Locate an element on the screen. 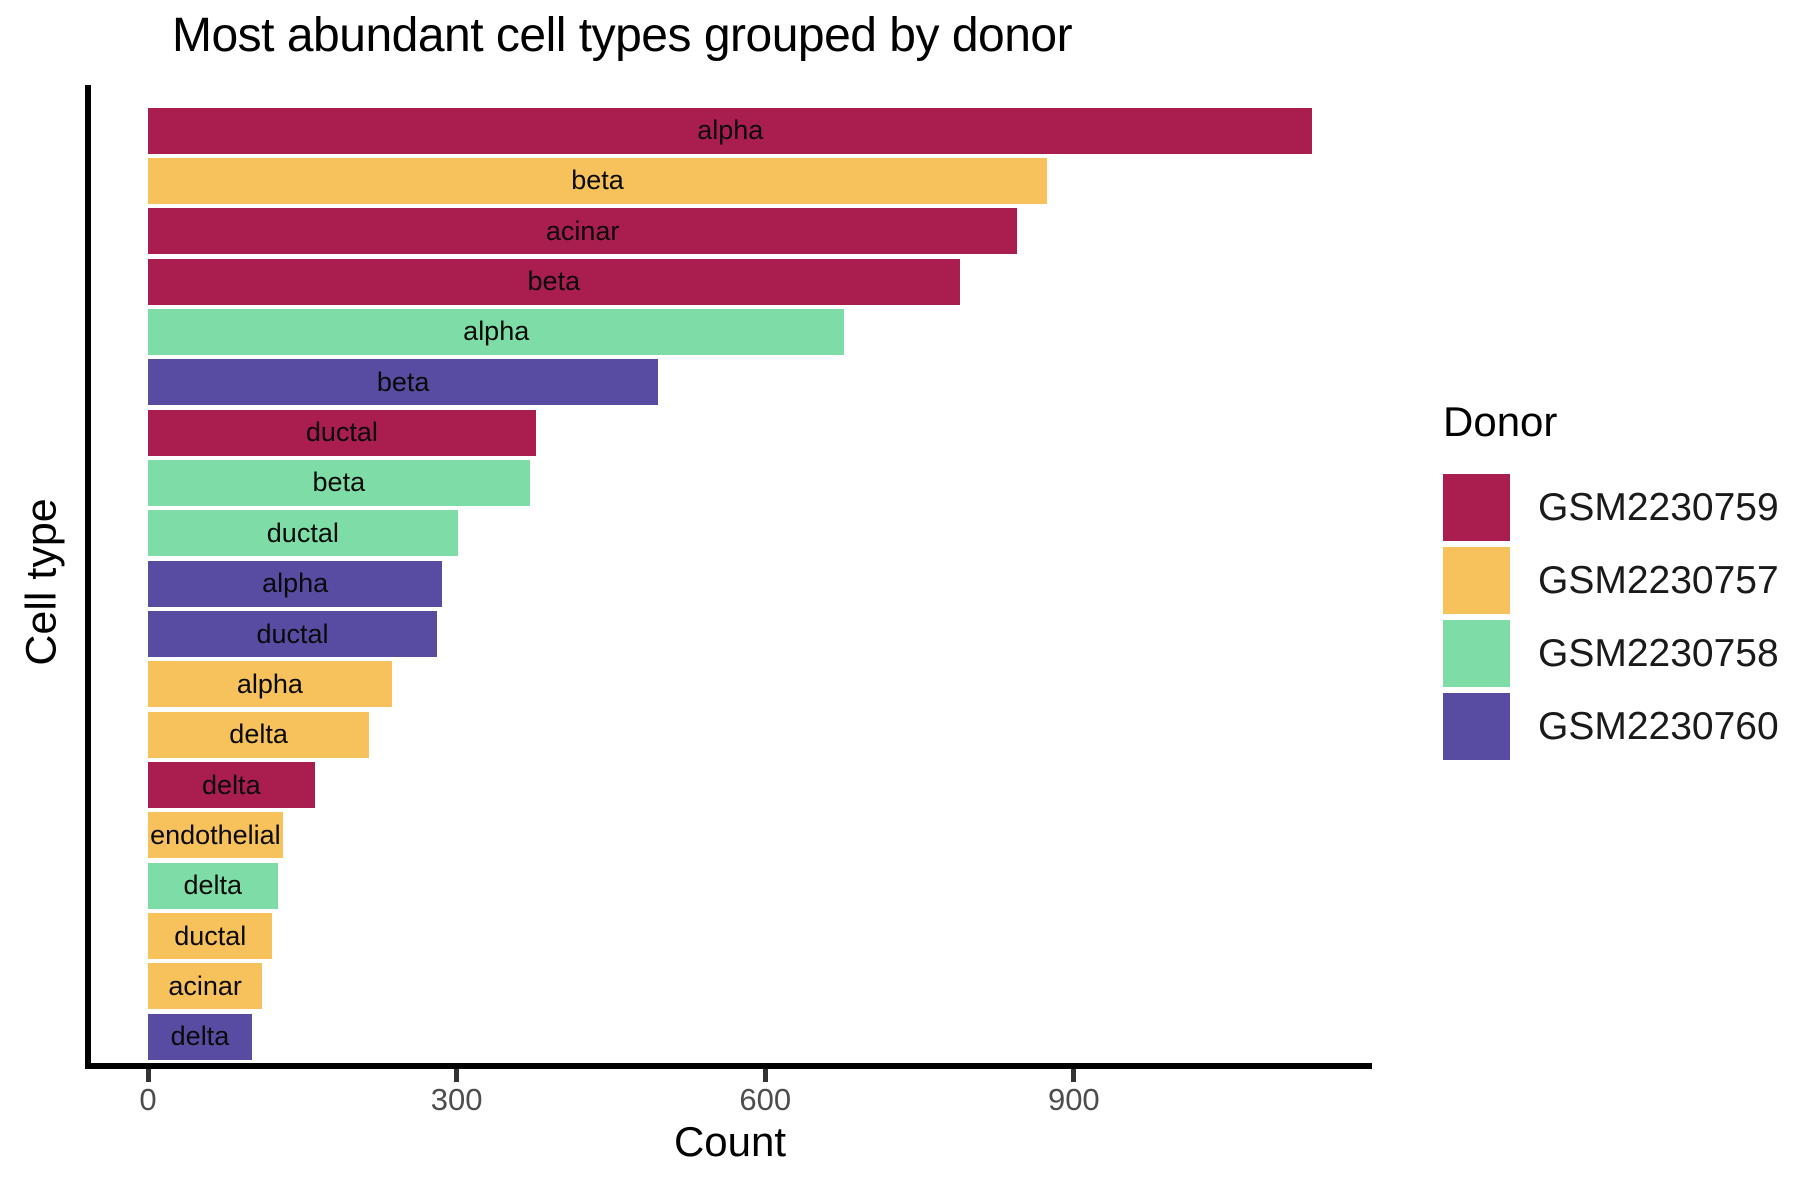 The height and width of the screenshot is (1200, 1800). x-tick-label: 900 is located at coordinates (1073, 1099).